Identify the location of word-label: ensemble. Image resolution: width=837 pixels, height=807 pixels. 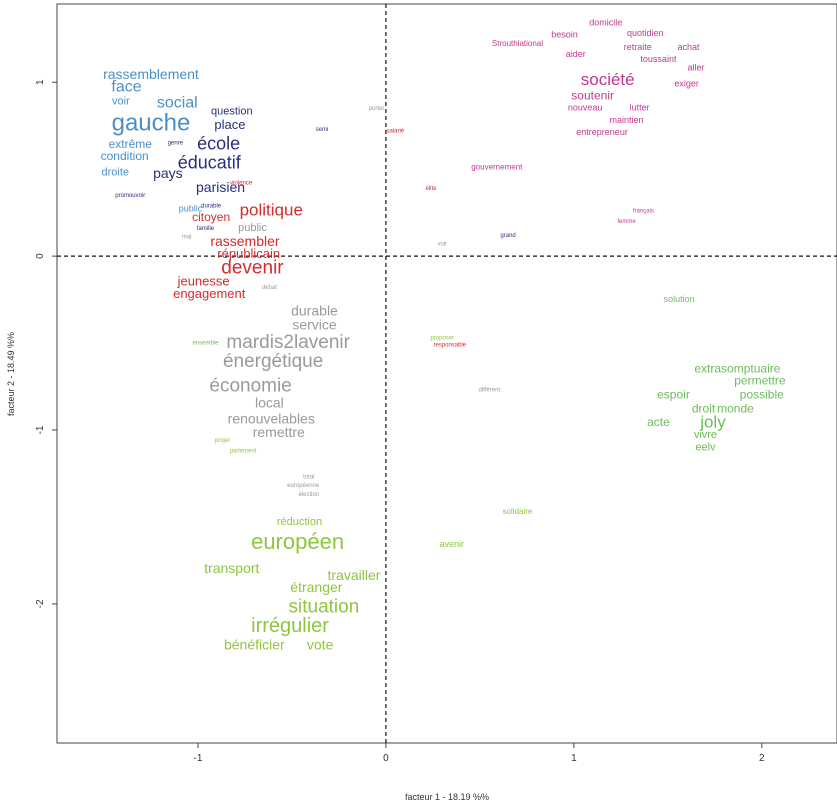
(205, 344).